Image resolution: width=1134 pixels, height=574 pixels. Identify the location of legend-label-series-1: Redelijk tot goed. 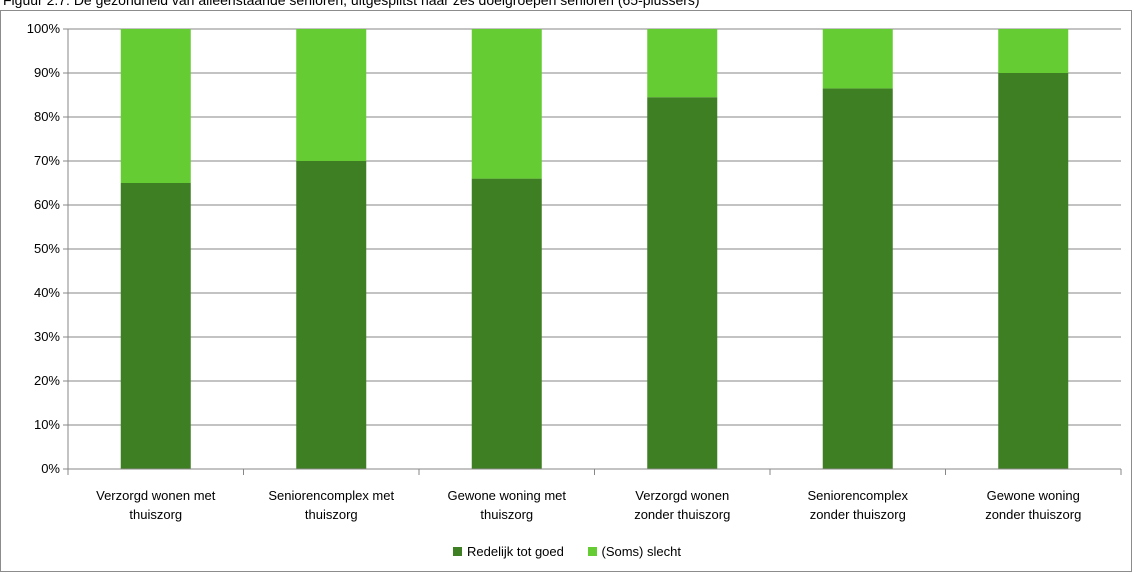
(515, 551).